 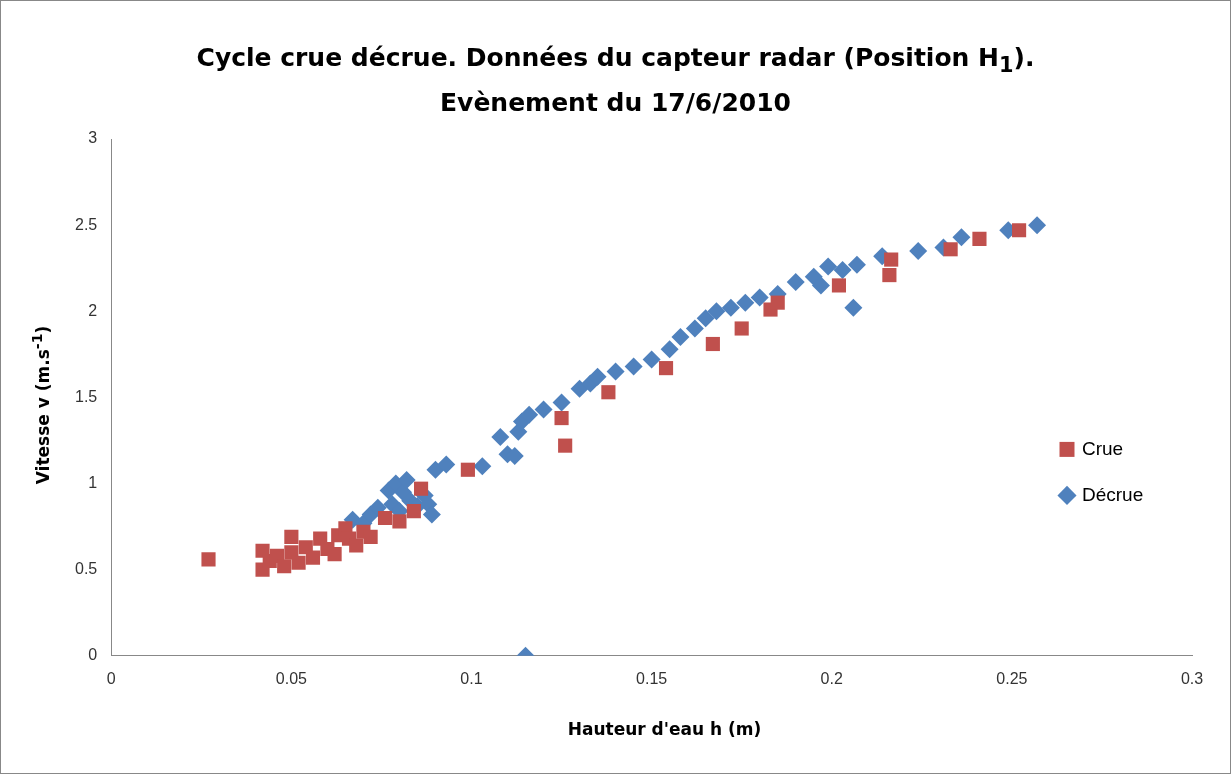 What do you see at coordinates (471, 678) in the screenshot?
I see `x-tick-label: 0.1` at bounding box center [471, 678].